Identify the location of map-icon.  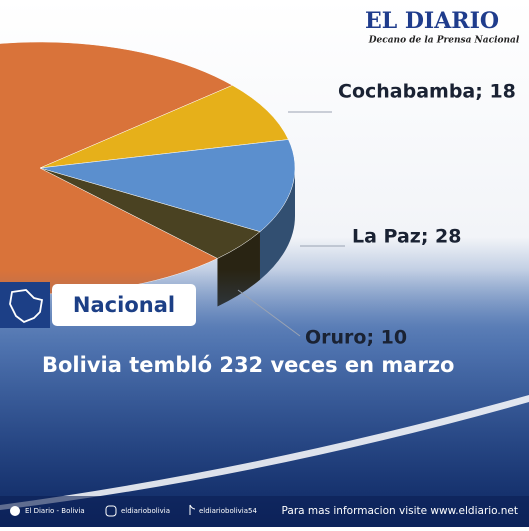
(26, 306).